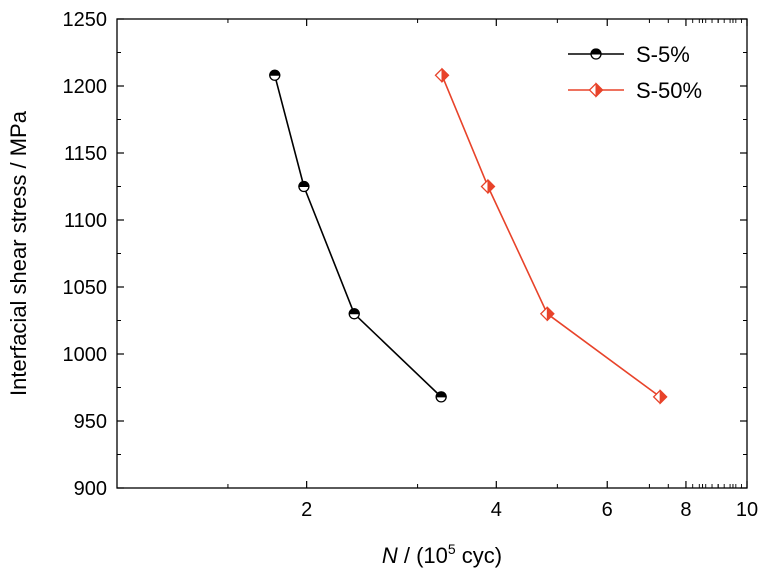  I want to click on y-tick-label: 1150, so click(85, 154).